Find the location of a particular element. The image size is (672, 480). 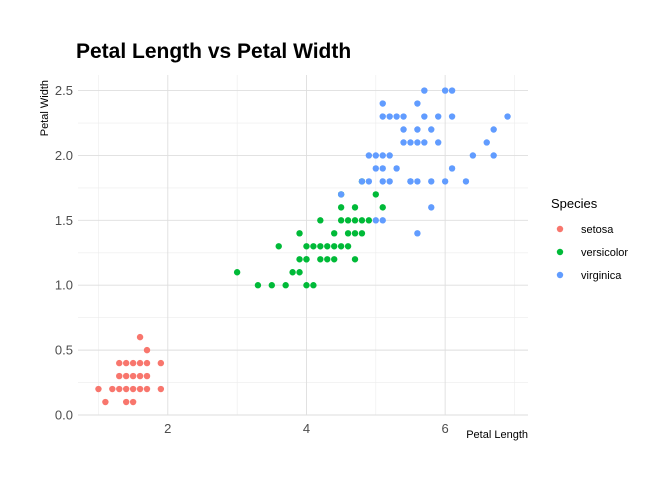

legend-items: setosa versicolor virginica is located at coordinates (592, 253).